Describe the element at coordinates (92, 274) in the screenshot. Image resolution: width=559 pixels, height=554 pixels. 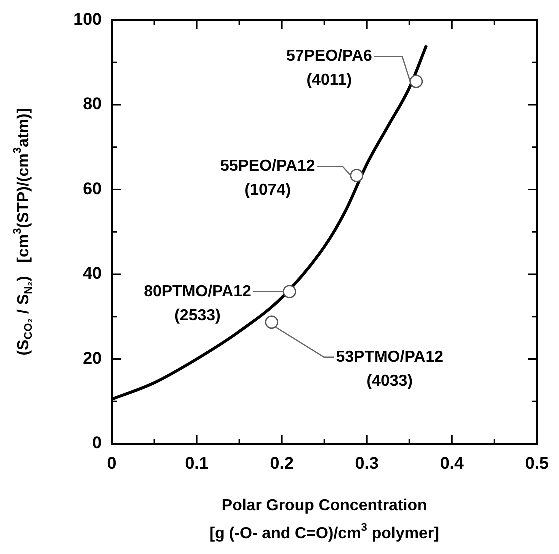
I see `y-tick-label: 40` at that location.